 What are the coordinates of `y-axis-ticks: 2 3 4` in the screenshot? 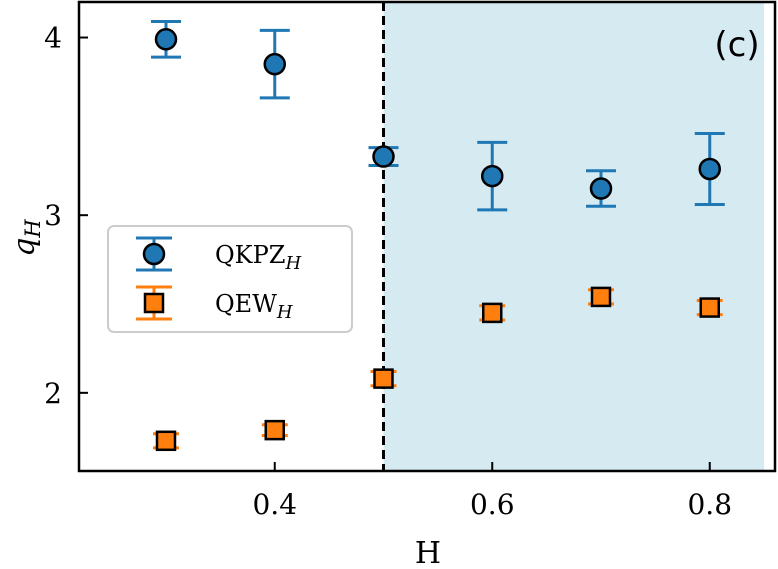 It's located at (66, 216).